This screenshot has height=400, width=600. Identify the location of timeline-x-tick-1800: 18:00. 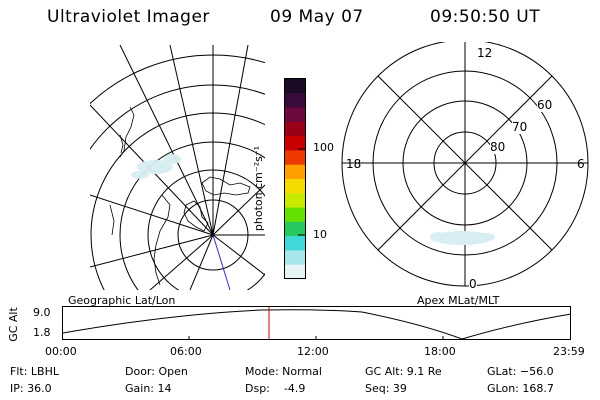
(440, 351).